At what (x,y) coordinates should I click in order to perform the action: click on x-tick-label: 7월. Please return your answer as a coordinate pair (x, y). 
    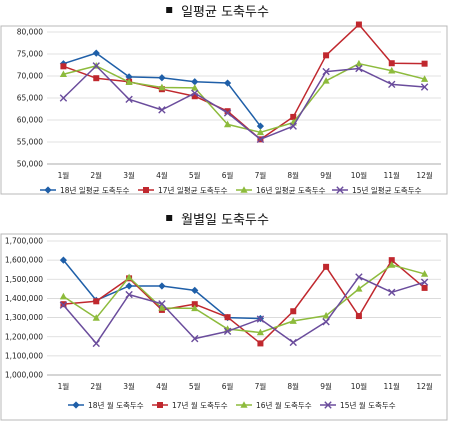
    Looking at the image, I should click on (261, 386).